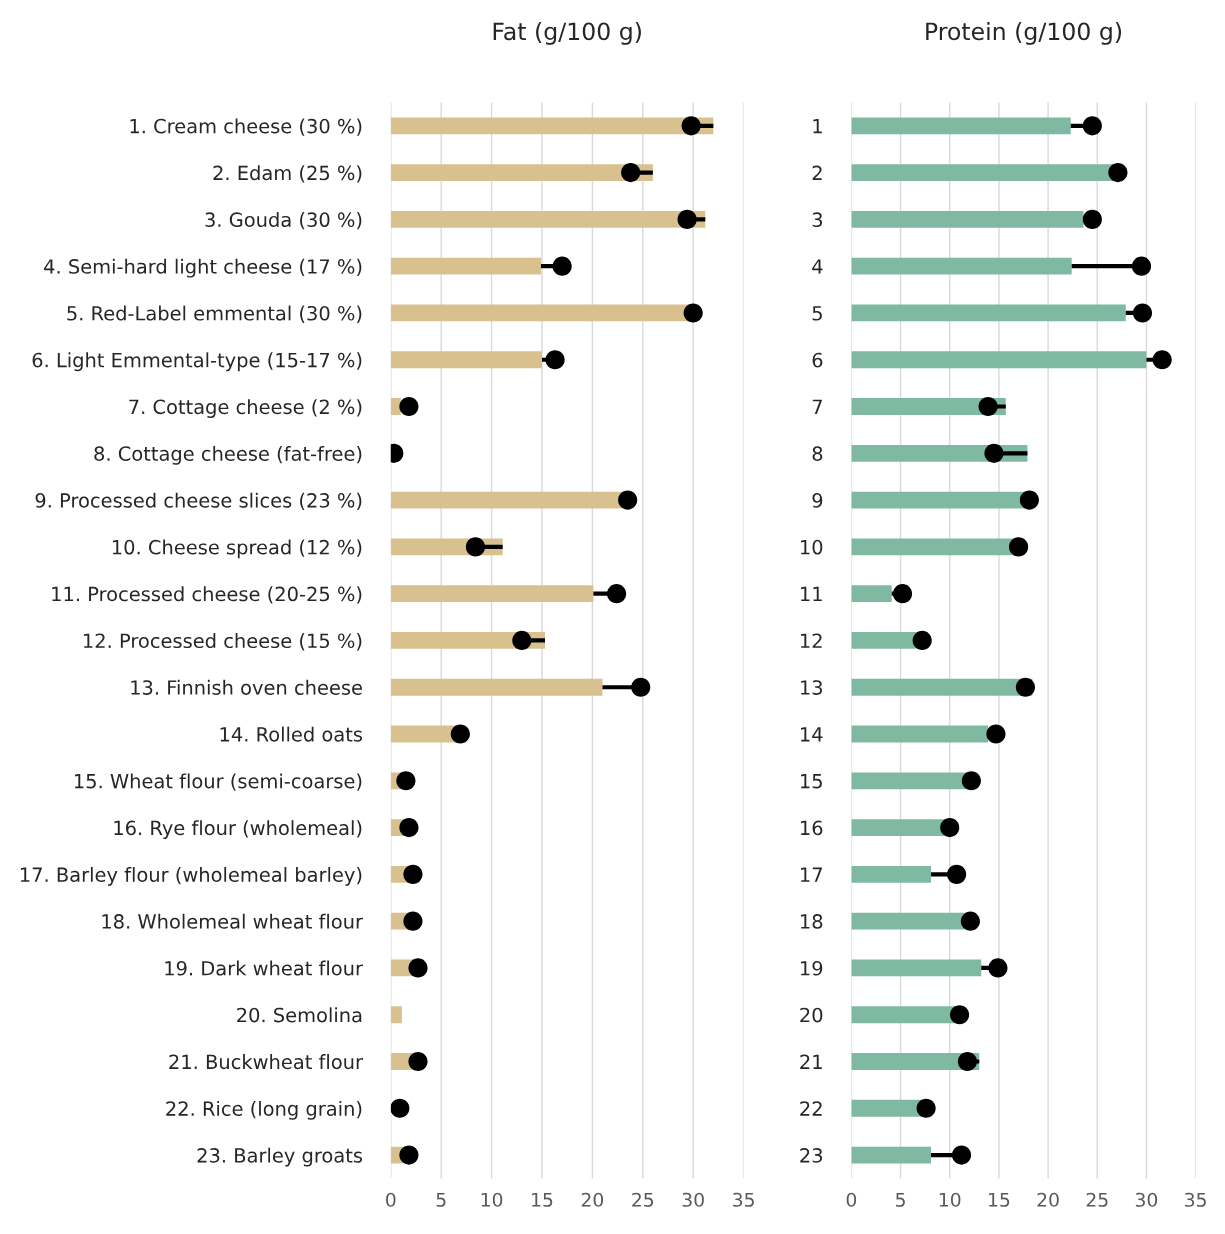  I want to click on y-tick-label: 11, so click(811, 594).